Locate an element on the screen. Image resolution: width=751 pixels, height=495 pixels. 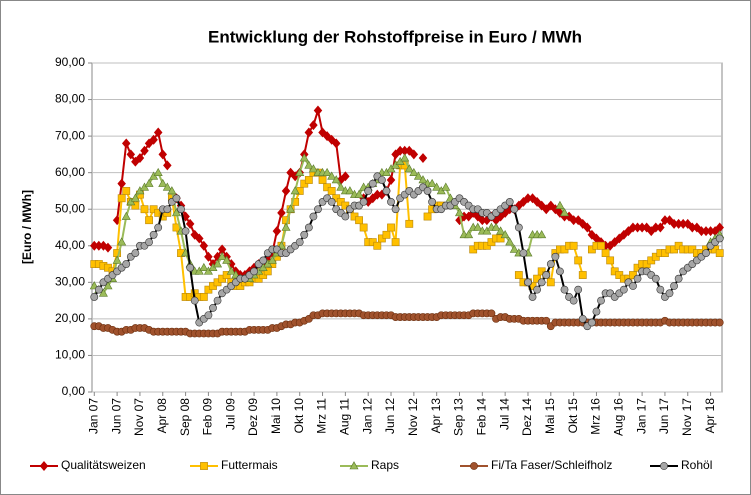
y-tick-label: 60,00 is located at coordinates (70, 172).